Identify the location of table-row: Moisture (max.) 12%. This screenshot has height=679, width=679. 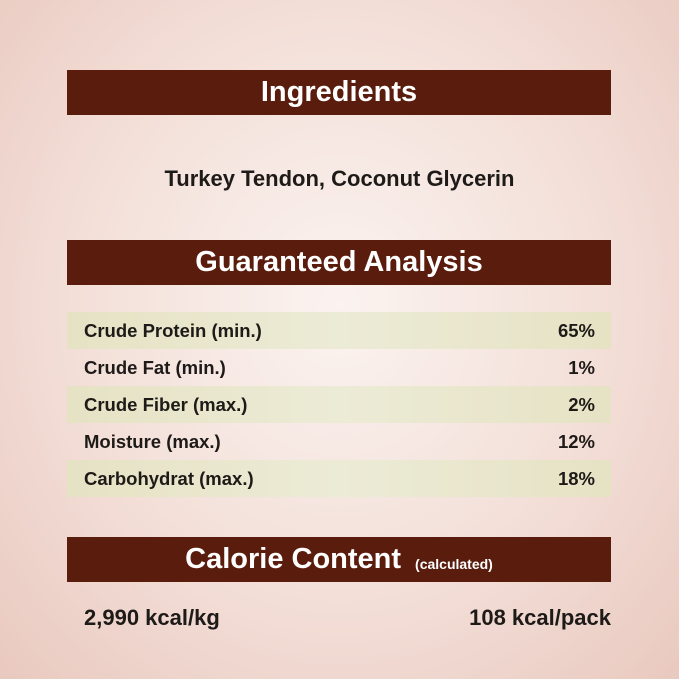
(339, 441).